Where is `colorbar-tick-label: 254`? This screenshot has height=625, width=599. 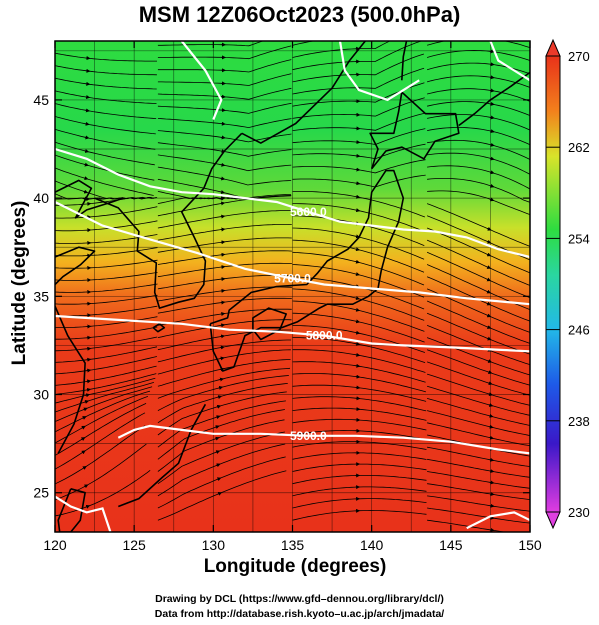 colorbar-tick-label: 254 is located at coordinates (579, 238).